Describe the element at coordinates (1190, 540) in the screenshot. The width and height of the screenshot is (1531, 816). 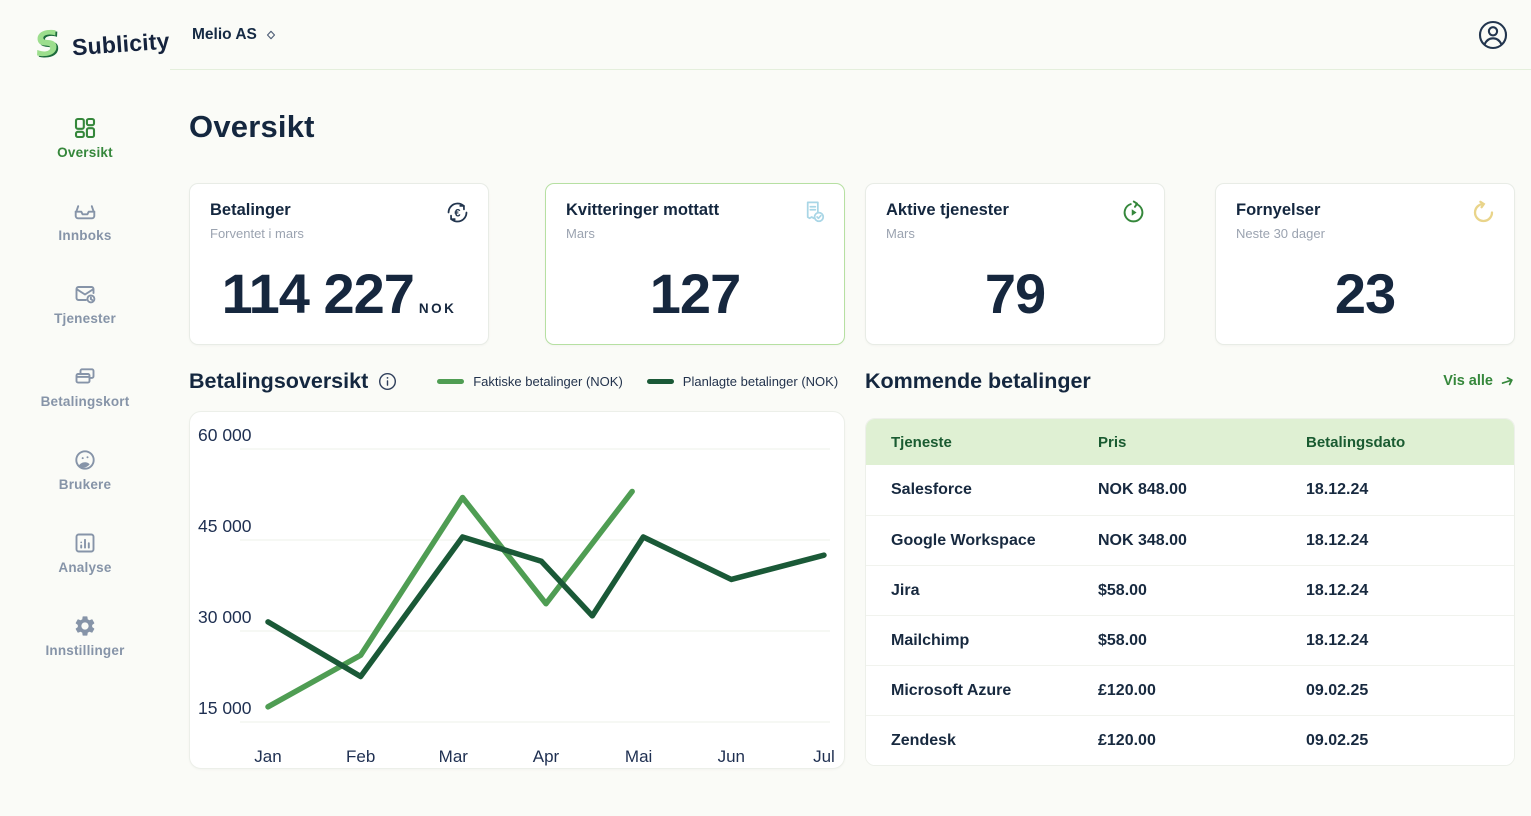
I see `table-row: Google Workspace NOK 348.00 18.12.24` at that location.